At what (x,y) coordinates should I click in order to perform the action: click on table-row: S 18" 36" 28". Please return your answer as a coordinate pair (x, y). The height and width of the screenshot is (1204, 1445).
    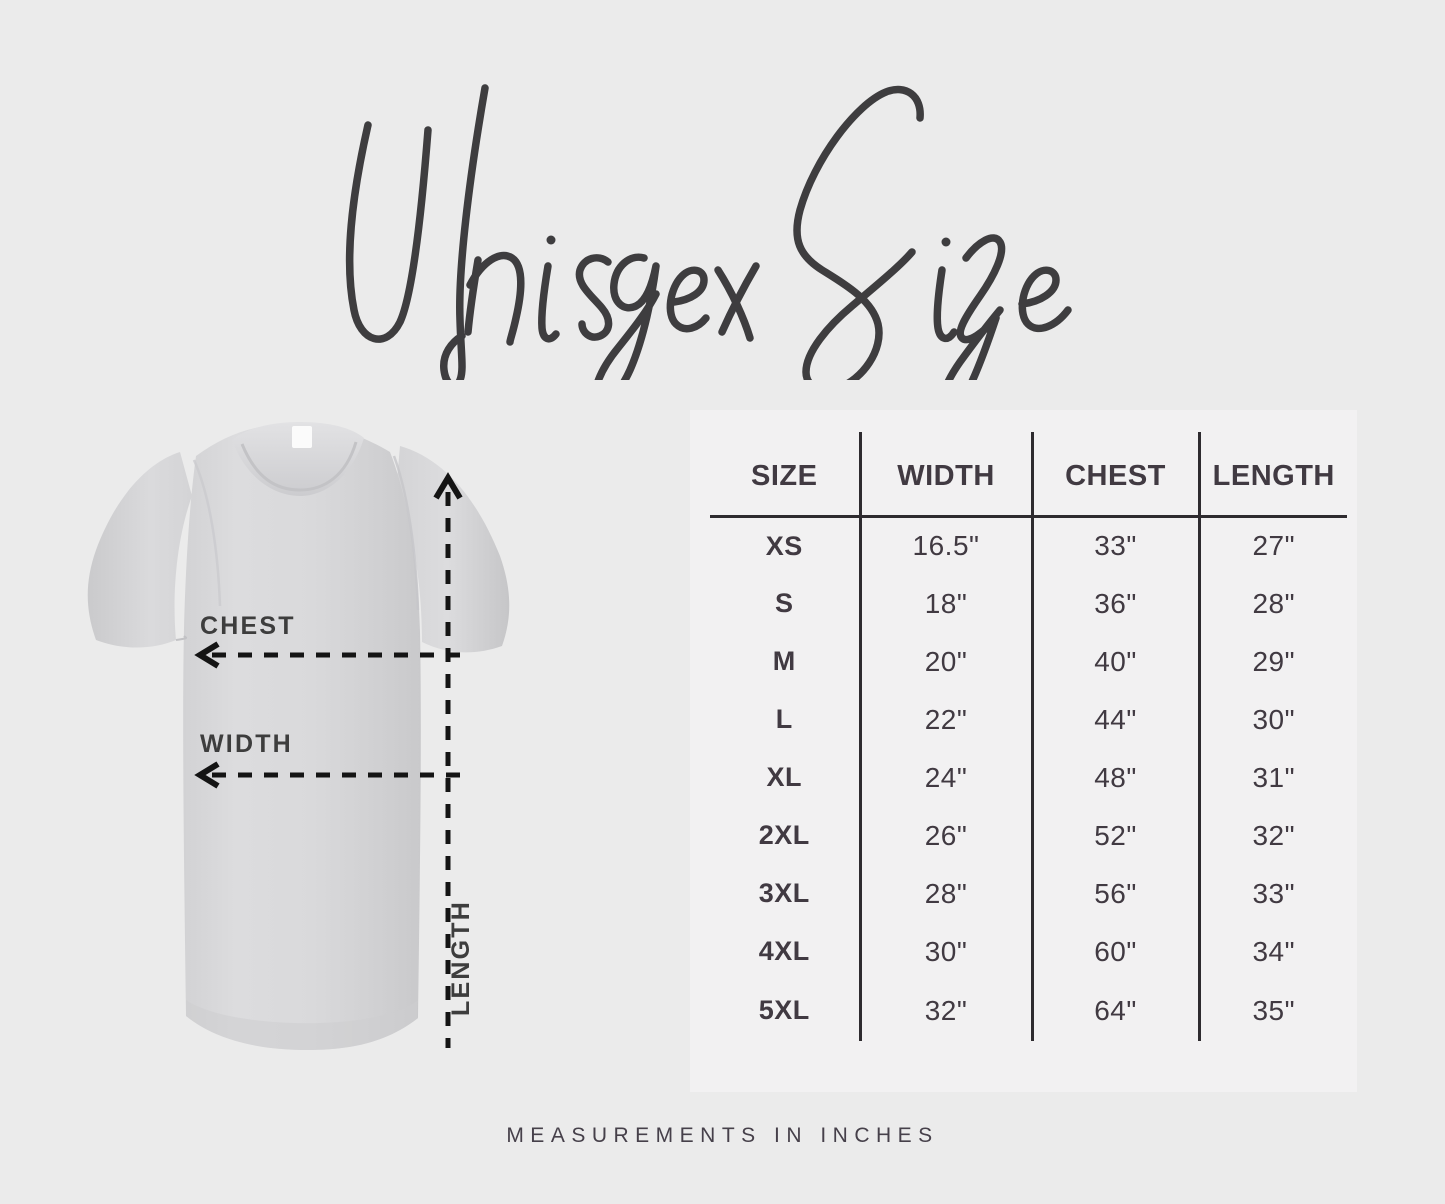
    Looking at the image, I should click on (1028, 603).